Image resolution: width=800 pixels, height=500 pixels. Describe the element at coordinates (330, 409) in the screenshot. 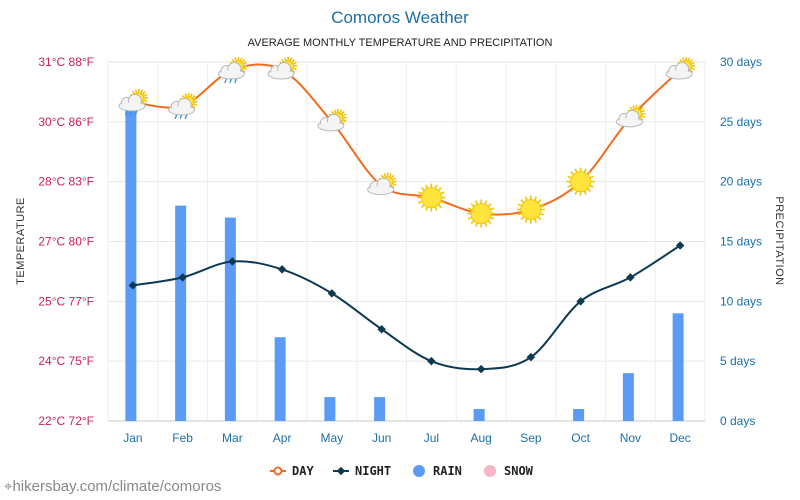

I see `rain-bar-may` at that location.